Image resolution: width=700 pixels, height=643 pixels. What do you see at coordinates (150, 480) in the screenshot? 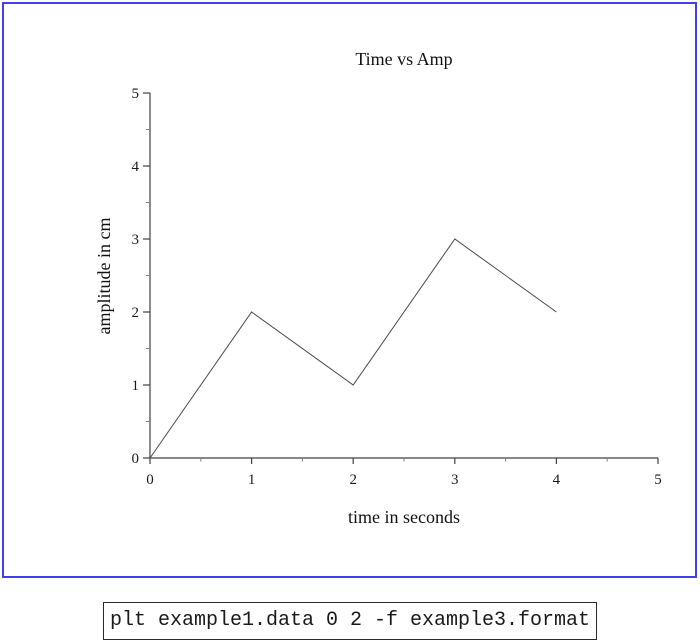
I see `x-tick-label: 0` at bounding box center [150, 480].